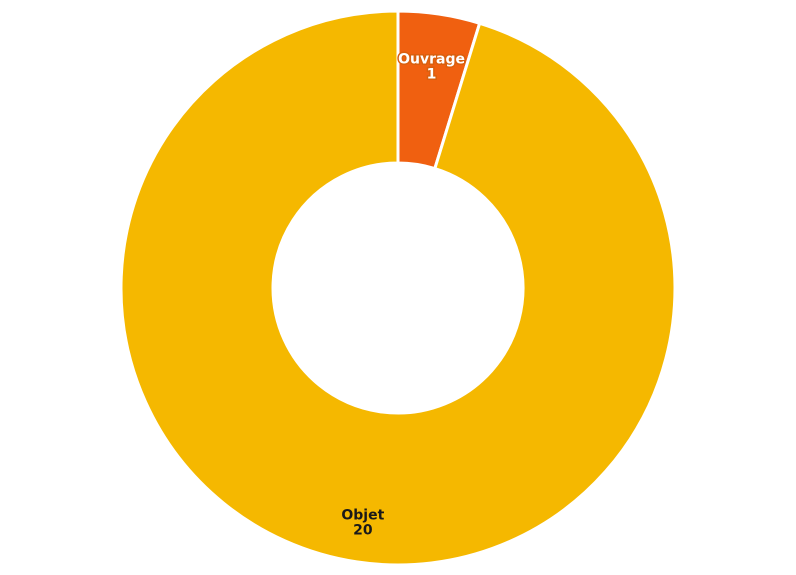  What do you see at coordinates (432, 75) in the screenshot?
I see `slice-value-label: 1` at bounding box center [432, 75].